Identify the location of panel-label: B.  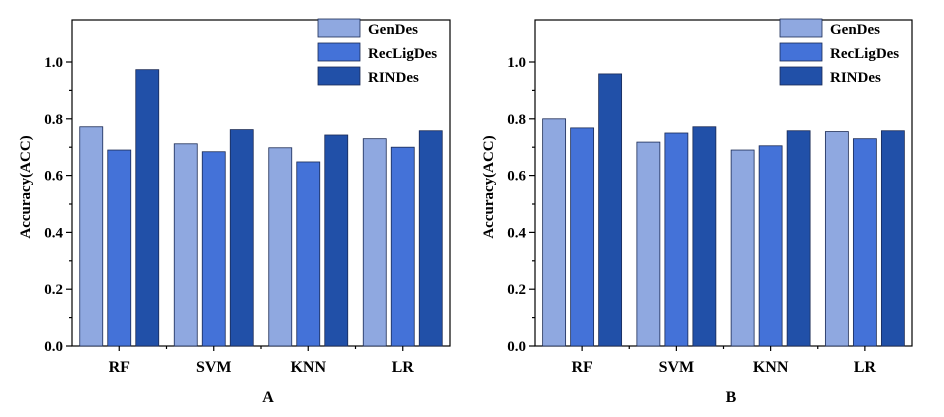
(731, 397).